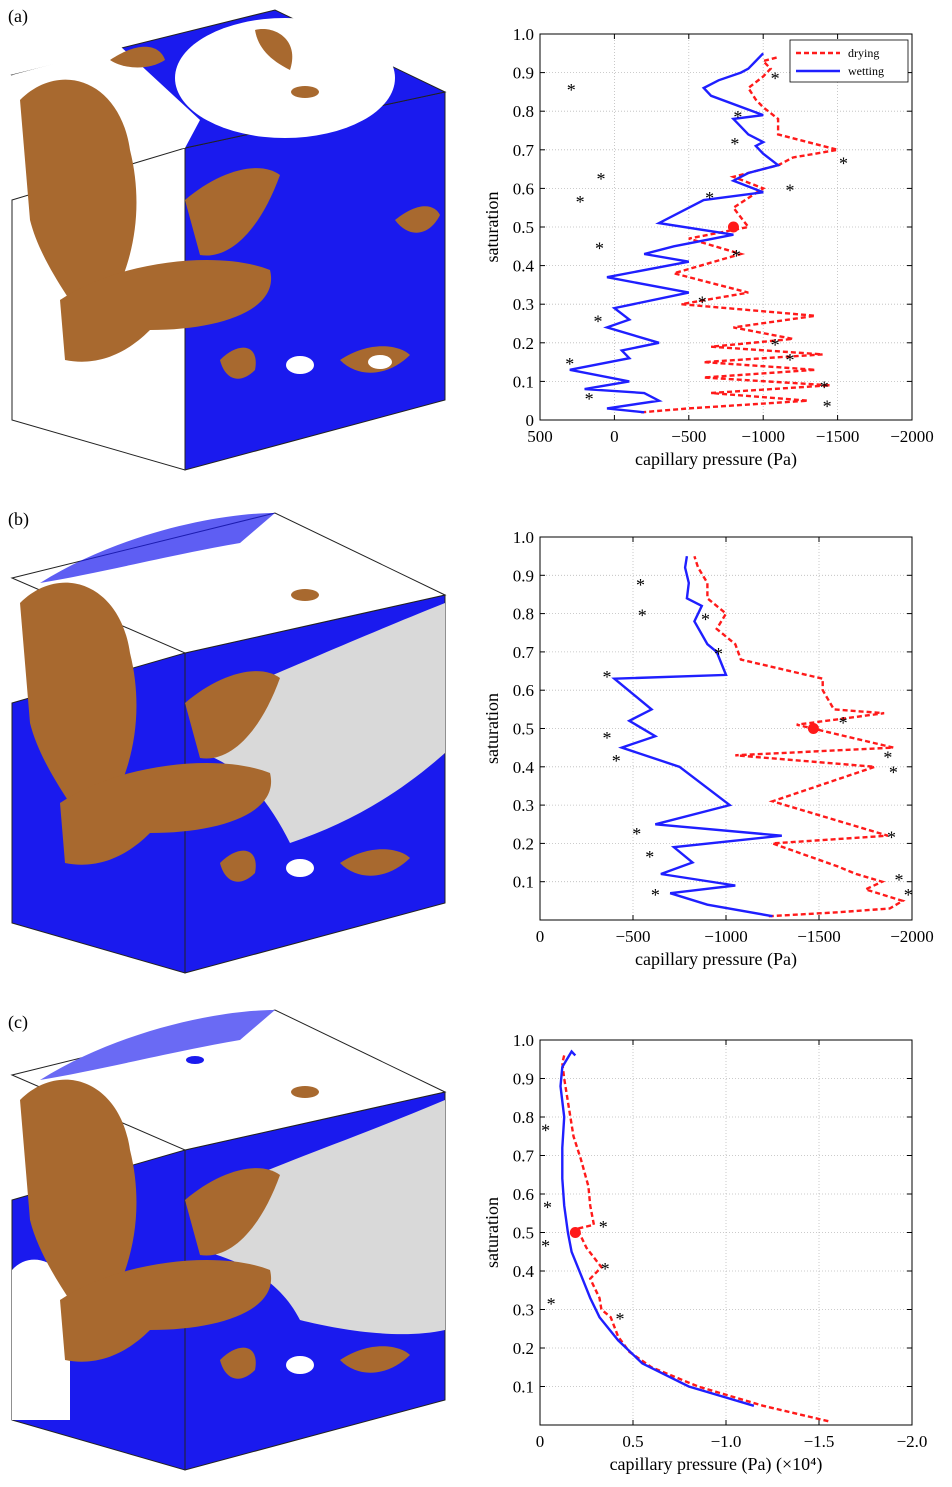  What do you see at coordinates (18, 16) in the screenshot?
I see `panel-label-a: (a)` at bounding box center [18, 16].